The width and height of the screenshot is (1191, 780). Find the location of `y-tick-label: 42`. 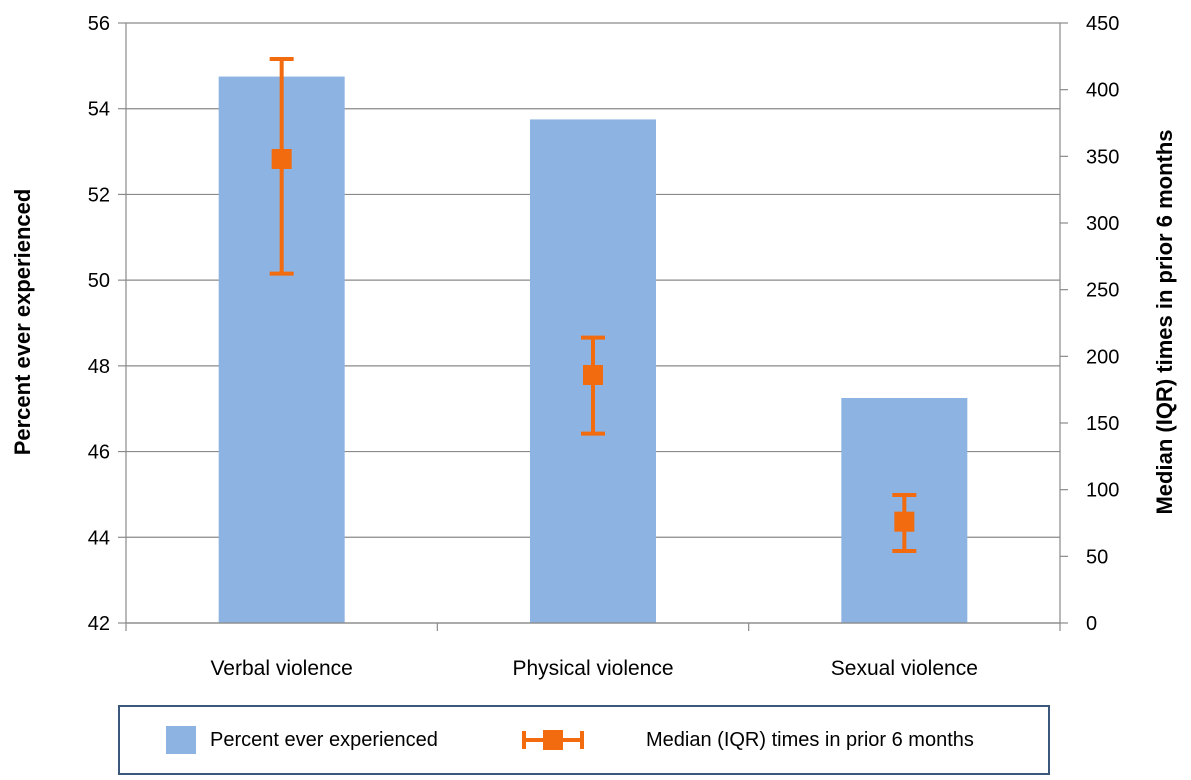

y-tick-label: 42 is located at coordinates (99, 624).